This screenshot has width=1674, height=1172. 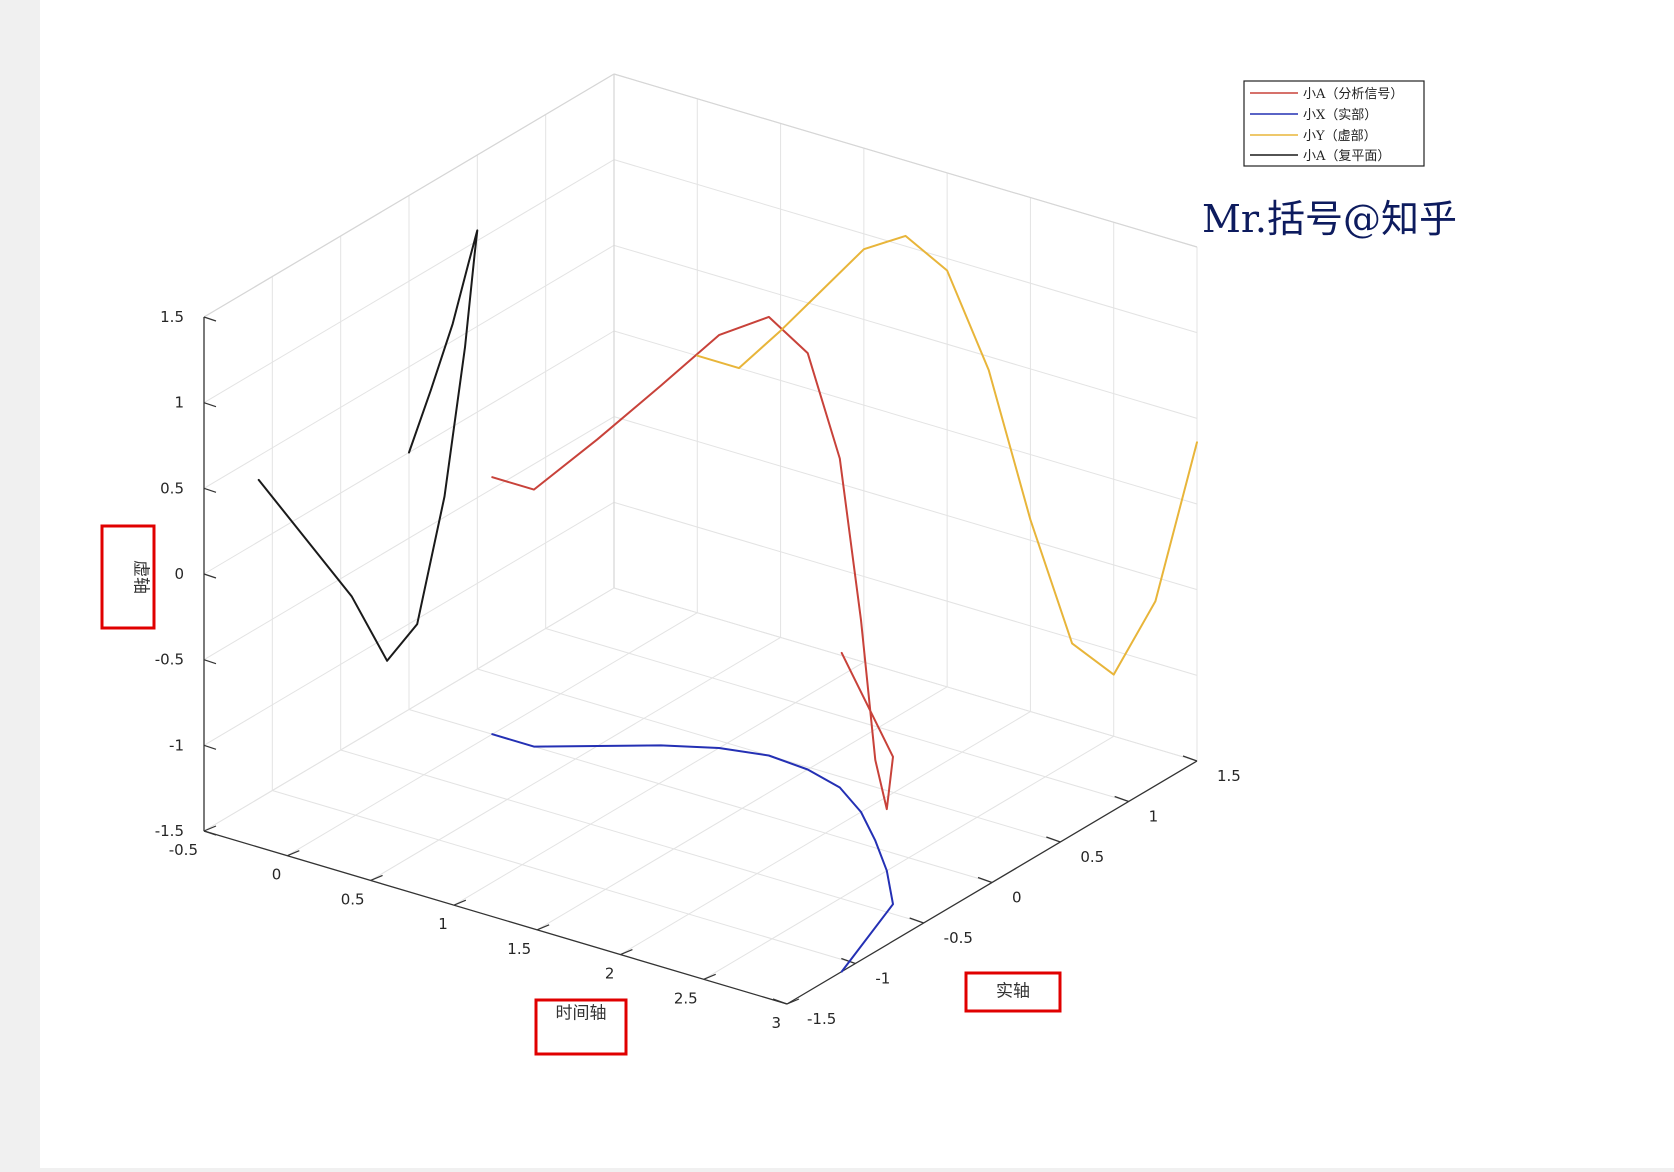 I want to click on x-tick-label: -0.5, so click(x=183, y=850).